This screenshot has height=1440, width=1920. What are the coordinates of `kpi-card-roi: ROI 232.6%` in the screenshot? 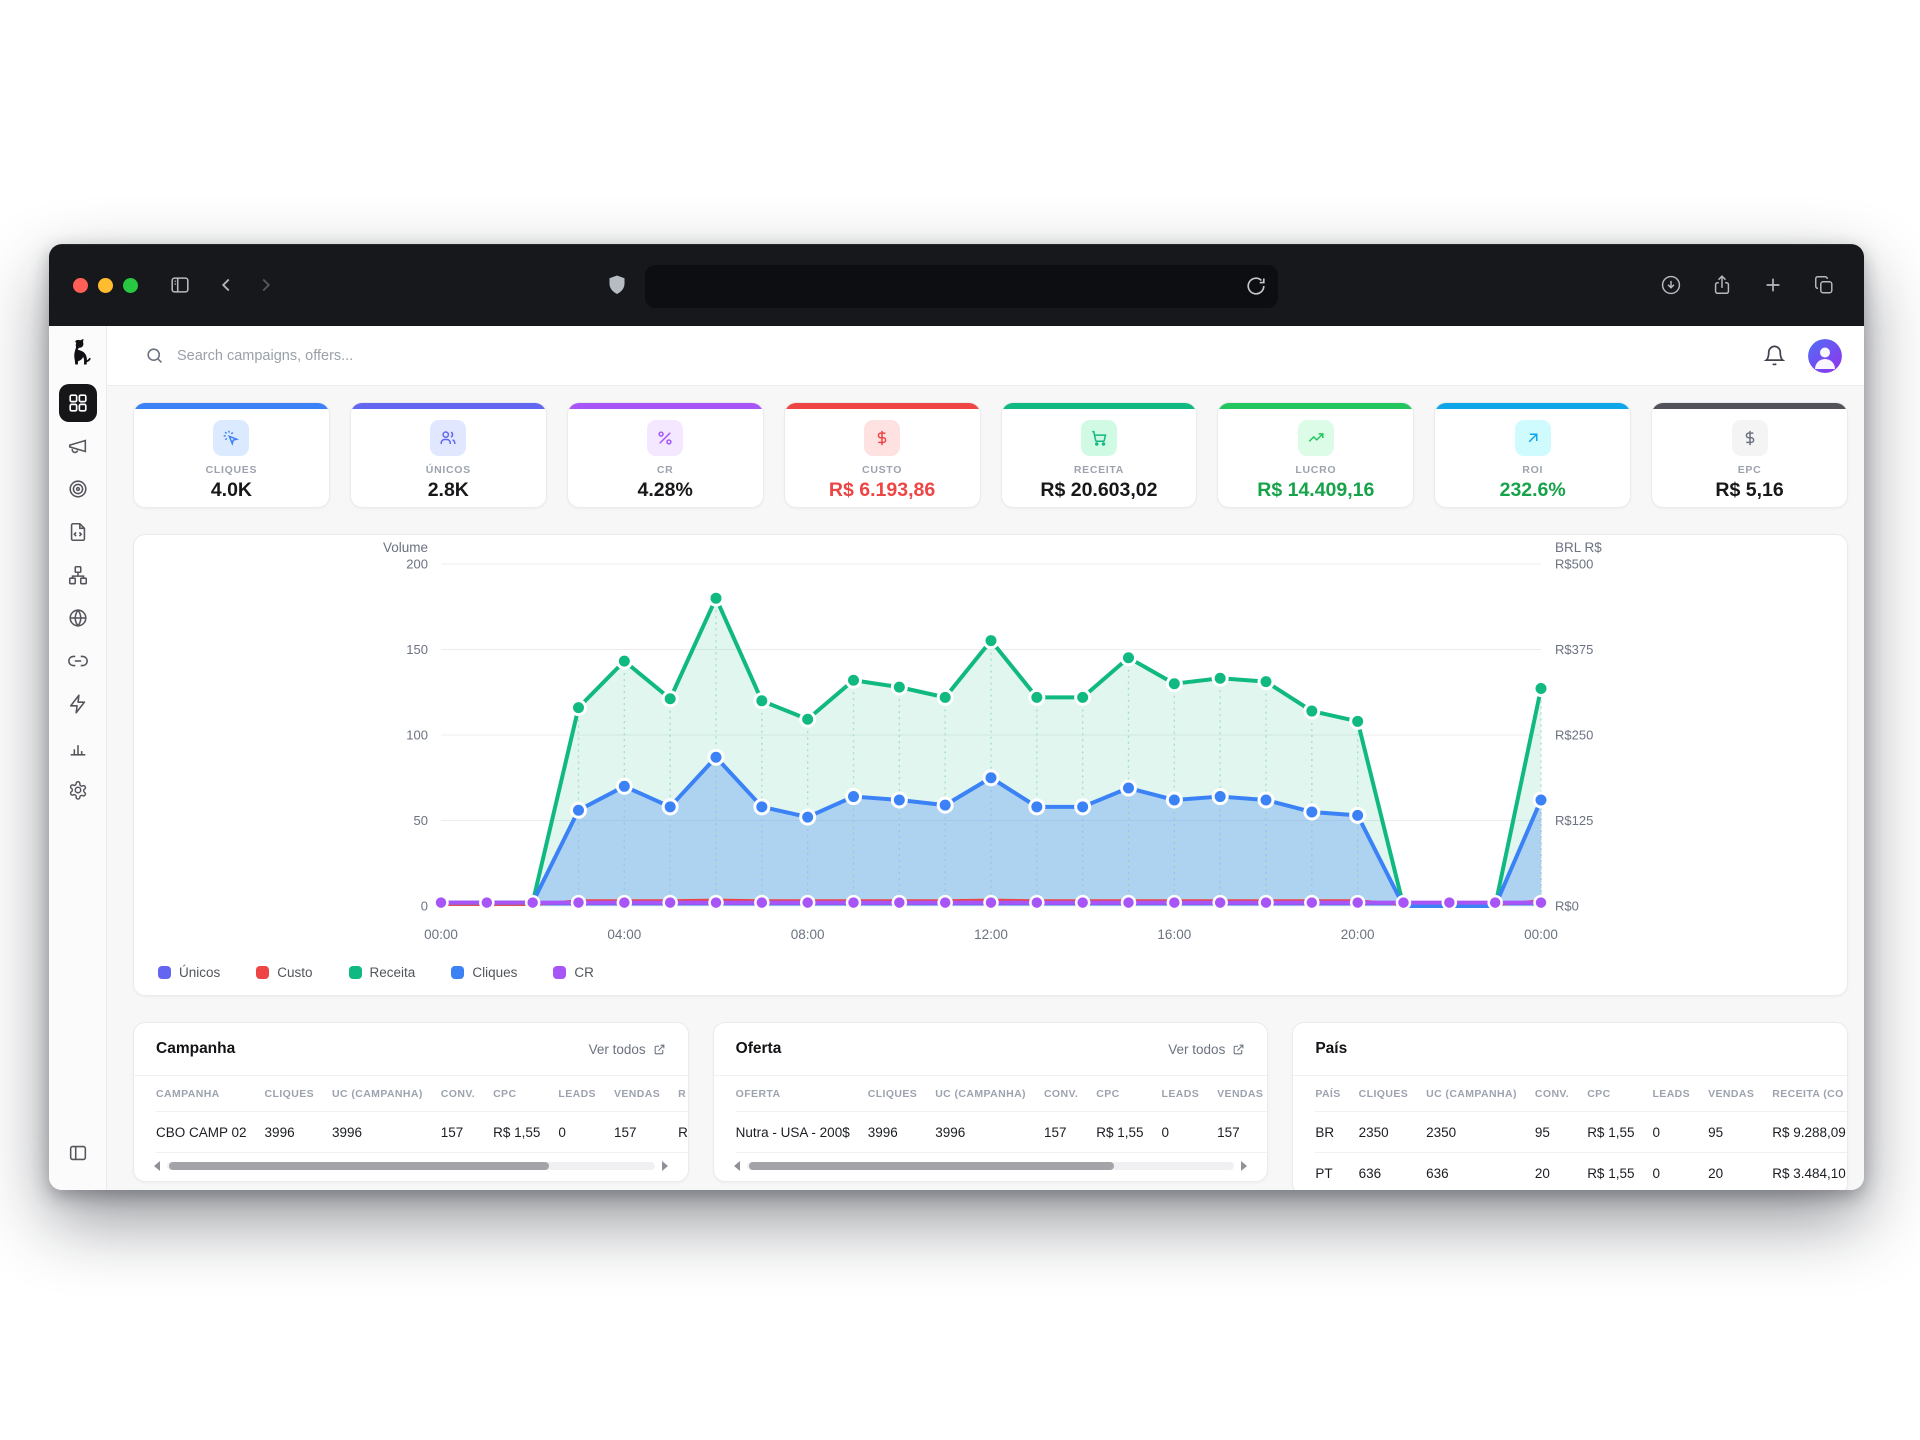 It's located at (1533, 455).